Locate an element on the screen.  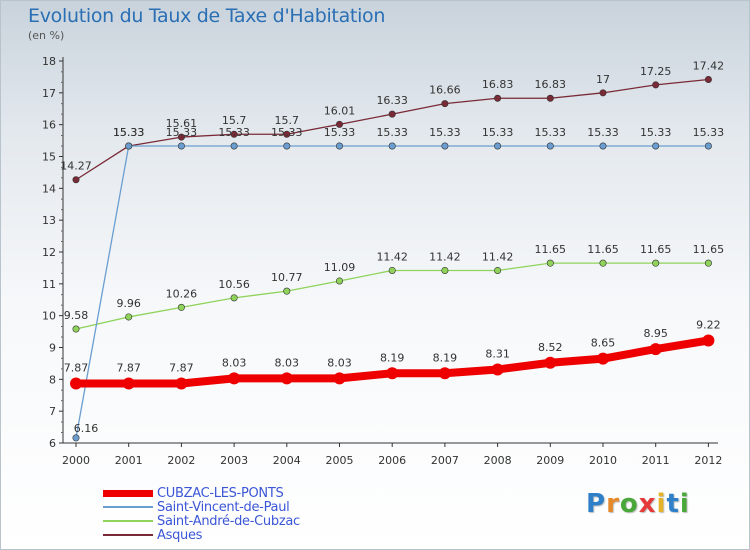
legend-swatch-saint-andre is located at coordinates (128, 521).